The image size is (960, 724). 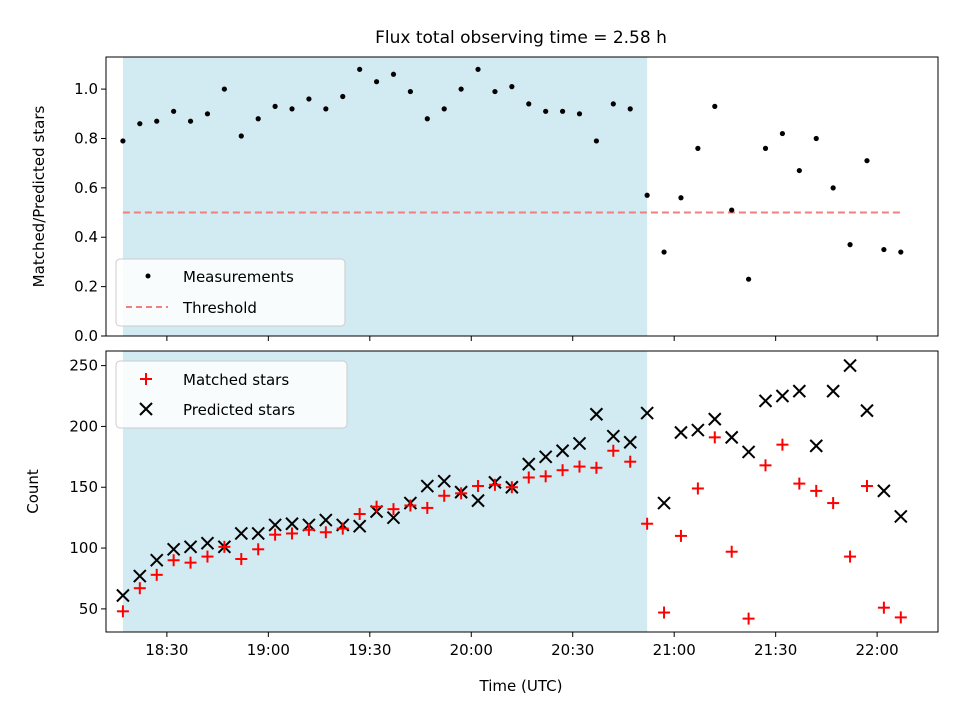 What do you see at coordinates (231, 394) in the screenshot?
I see `bottom-legend-box` at bounding box center [231, 394].